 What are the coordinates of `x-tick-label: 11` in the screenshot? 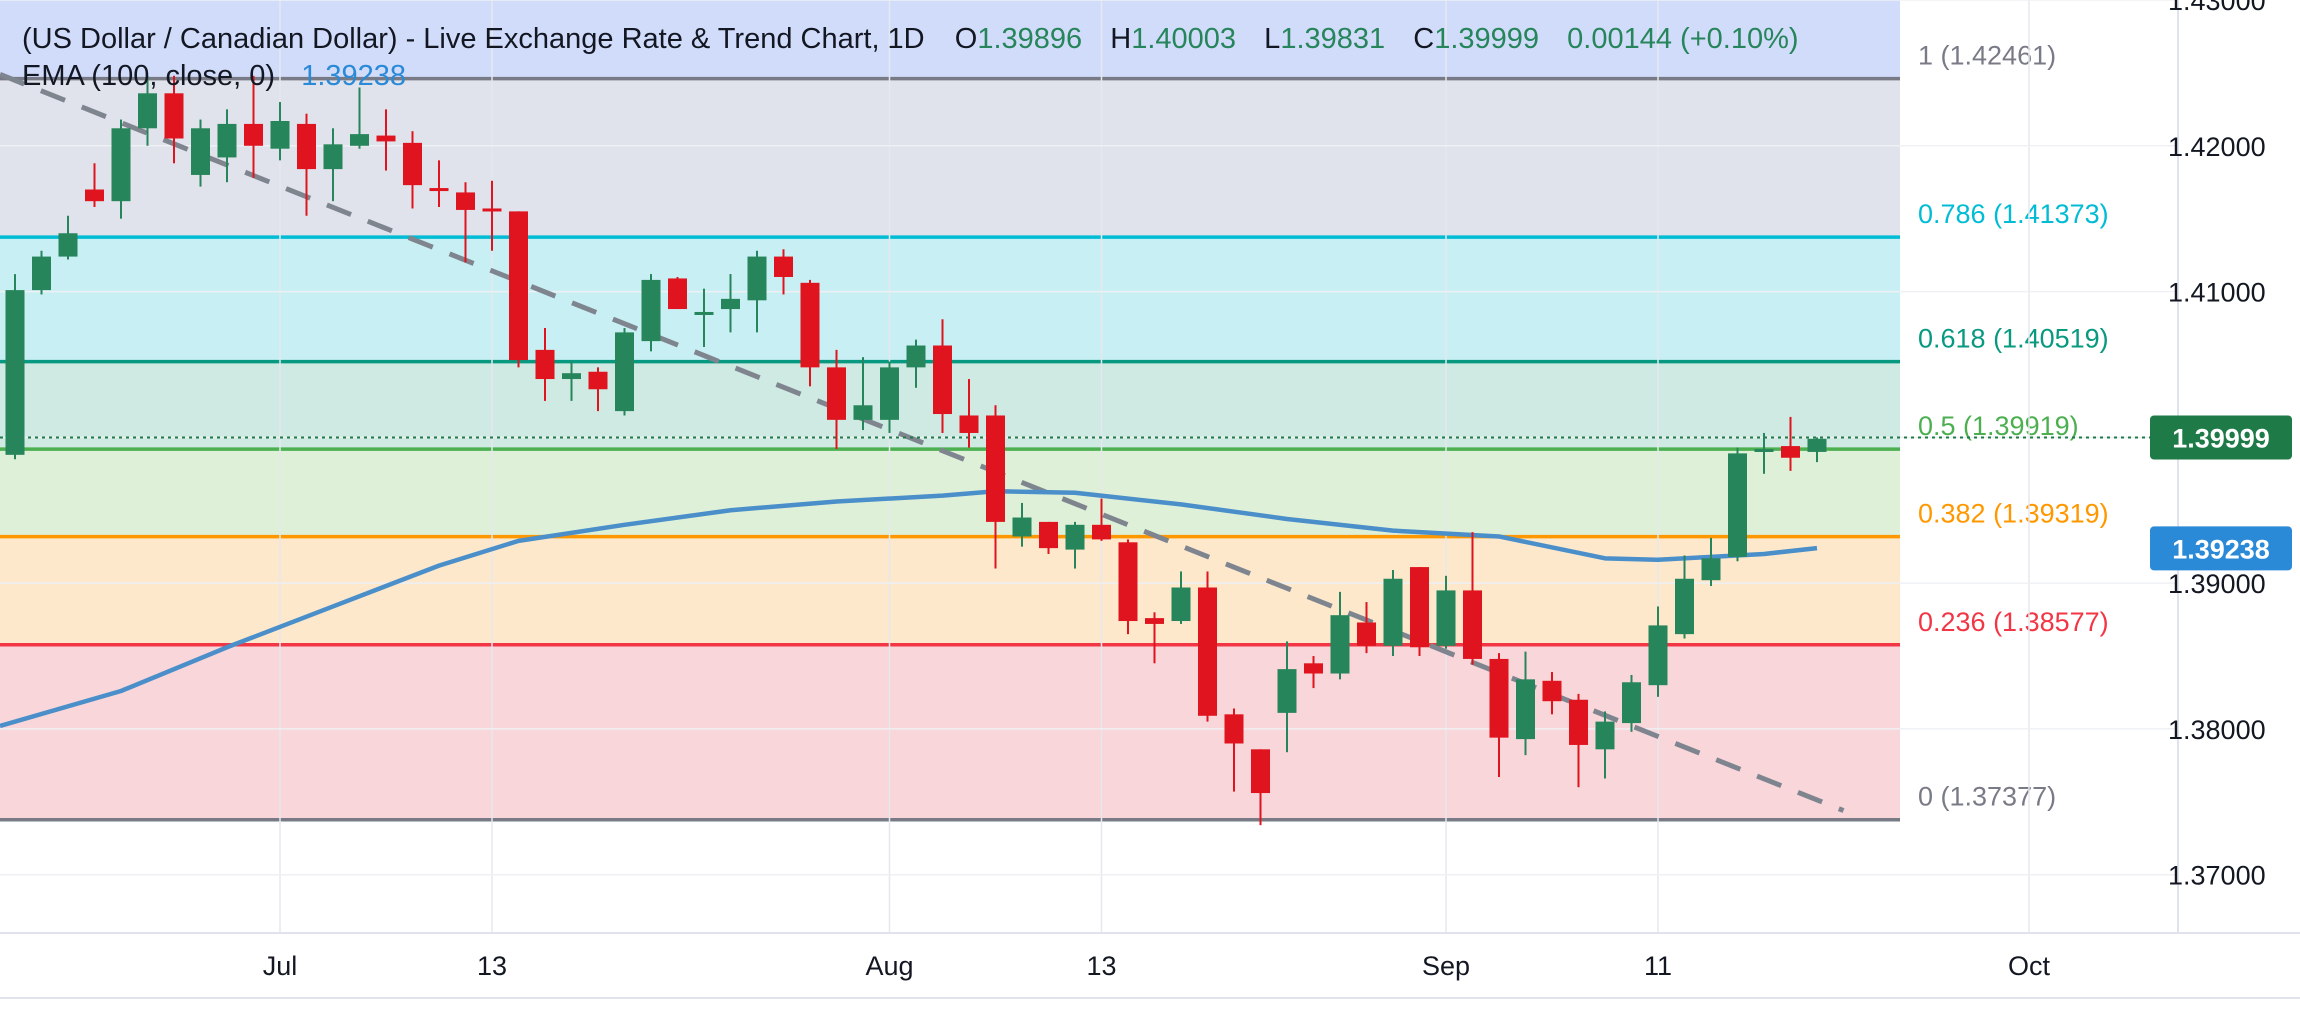 It's located at (1658, 966).